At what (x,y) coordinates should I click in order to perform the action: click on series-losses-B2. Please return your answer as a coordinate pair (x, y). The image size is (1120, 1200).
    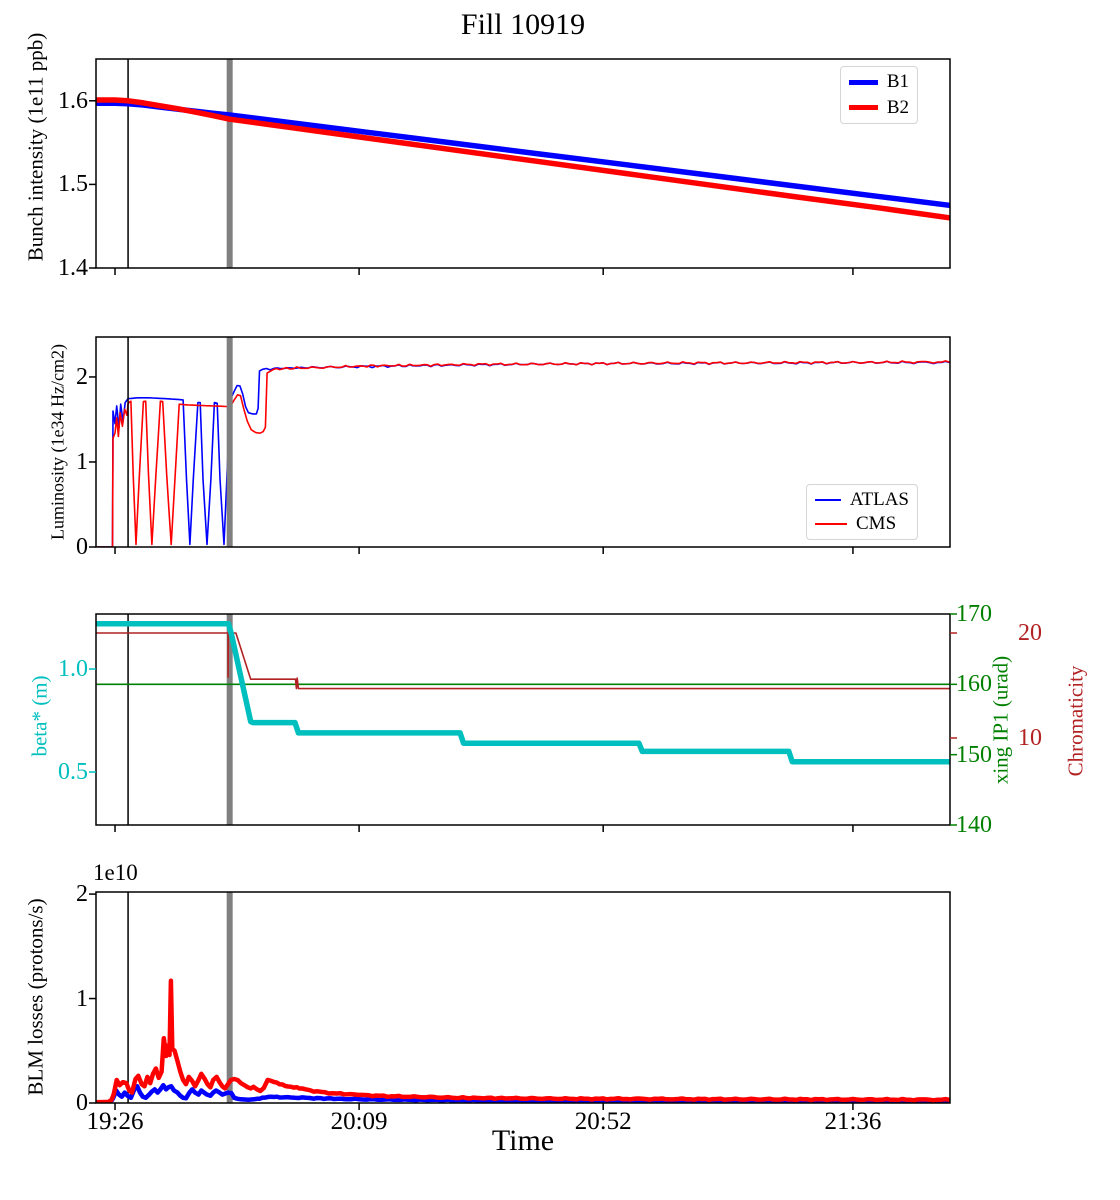
    Looking at the image, I should click on (523, 1040).